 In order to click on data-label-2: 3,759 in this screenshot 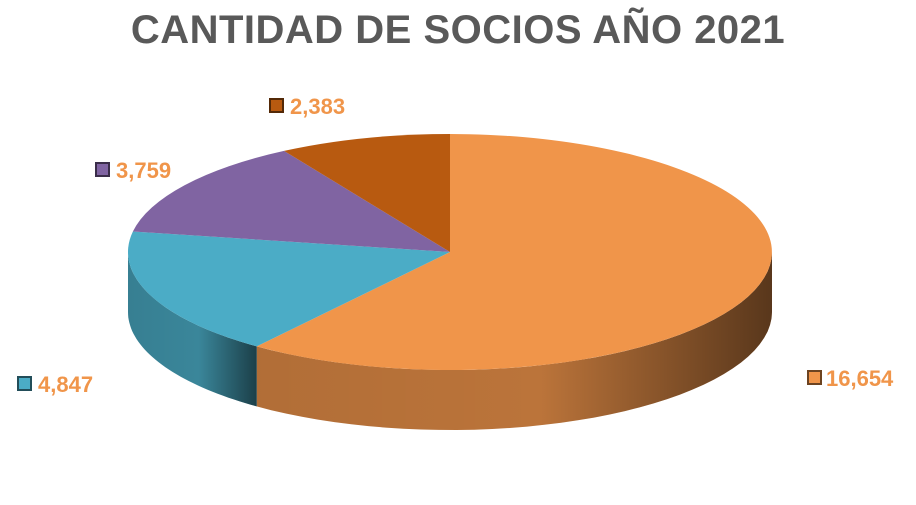, I will do `click(143, 170)`.